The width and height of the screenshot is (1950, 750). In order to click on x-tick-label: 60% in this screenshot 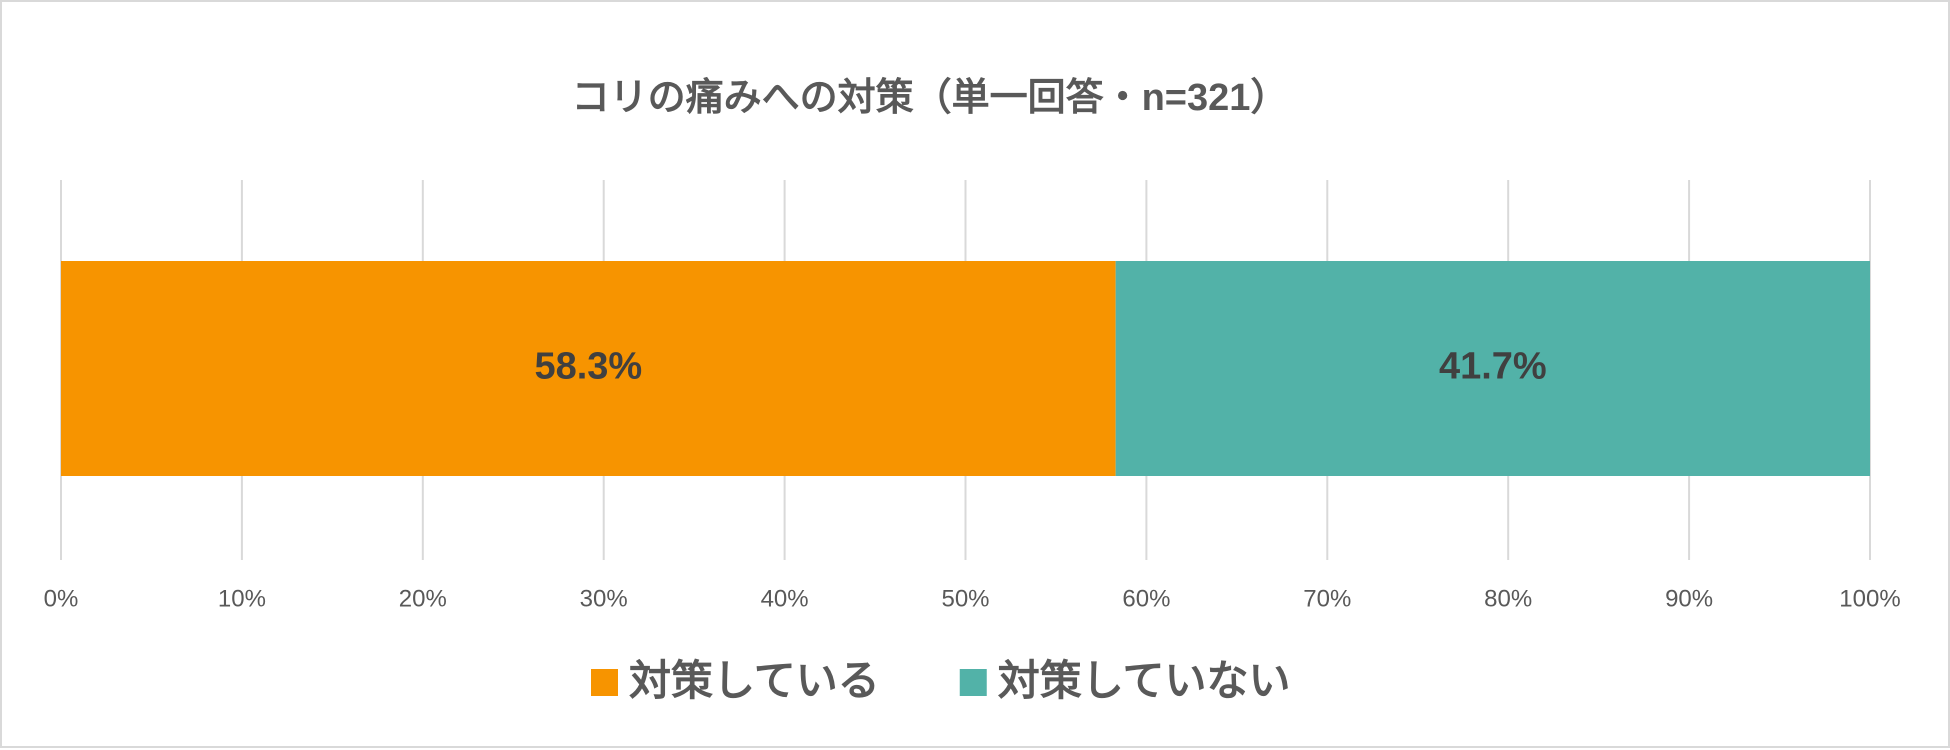, I will do `click(1146, 598)`.